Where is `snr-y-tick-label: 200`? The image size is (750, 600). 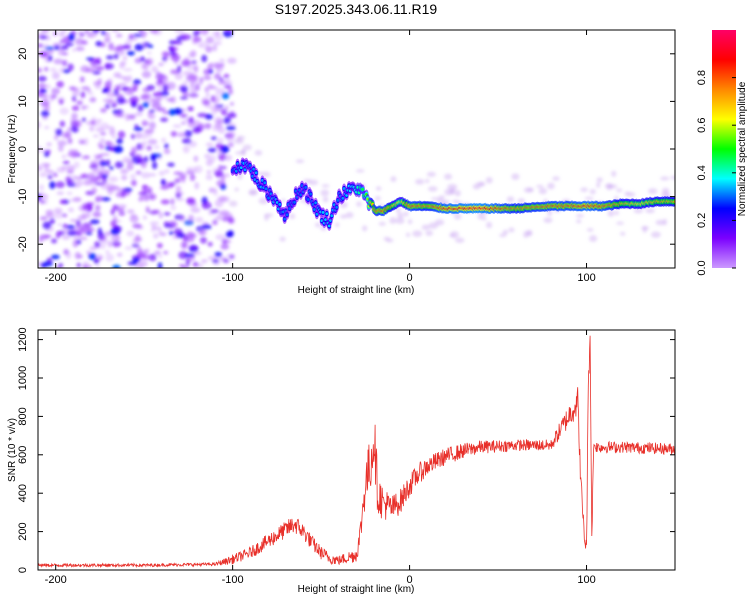 snr-y-tick-label: 200 is located at coordinates (23, 531).